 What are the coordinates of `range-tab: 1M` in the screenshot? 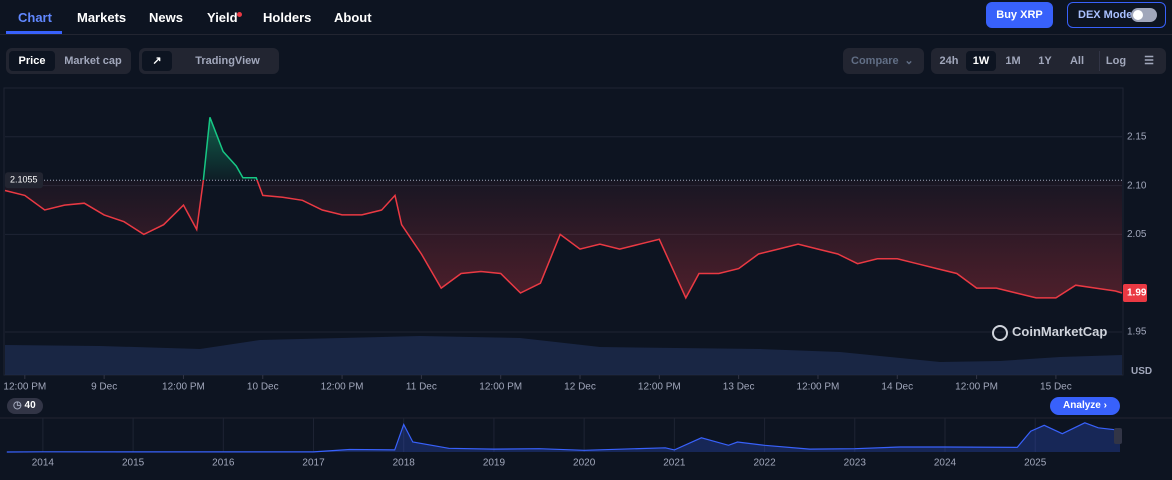 It's located at (1013, 61).